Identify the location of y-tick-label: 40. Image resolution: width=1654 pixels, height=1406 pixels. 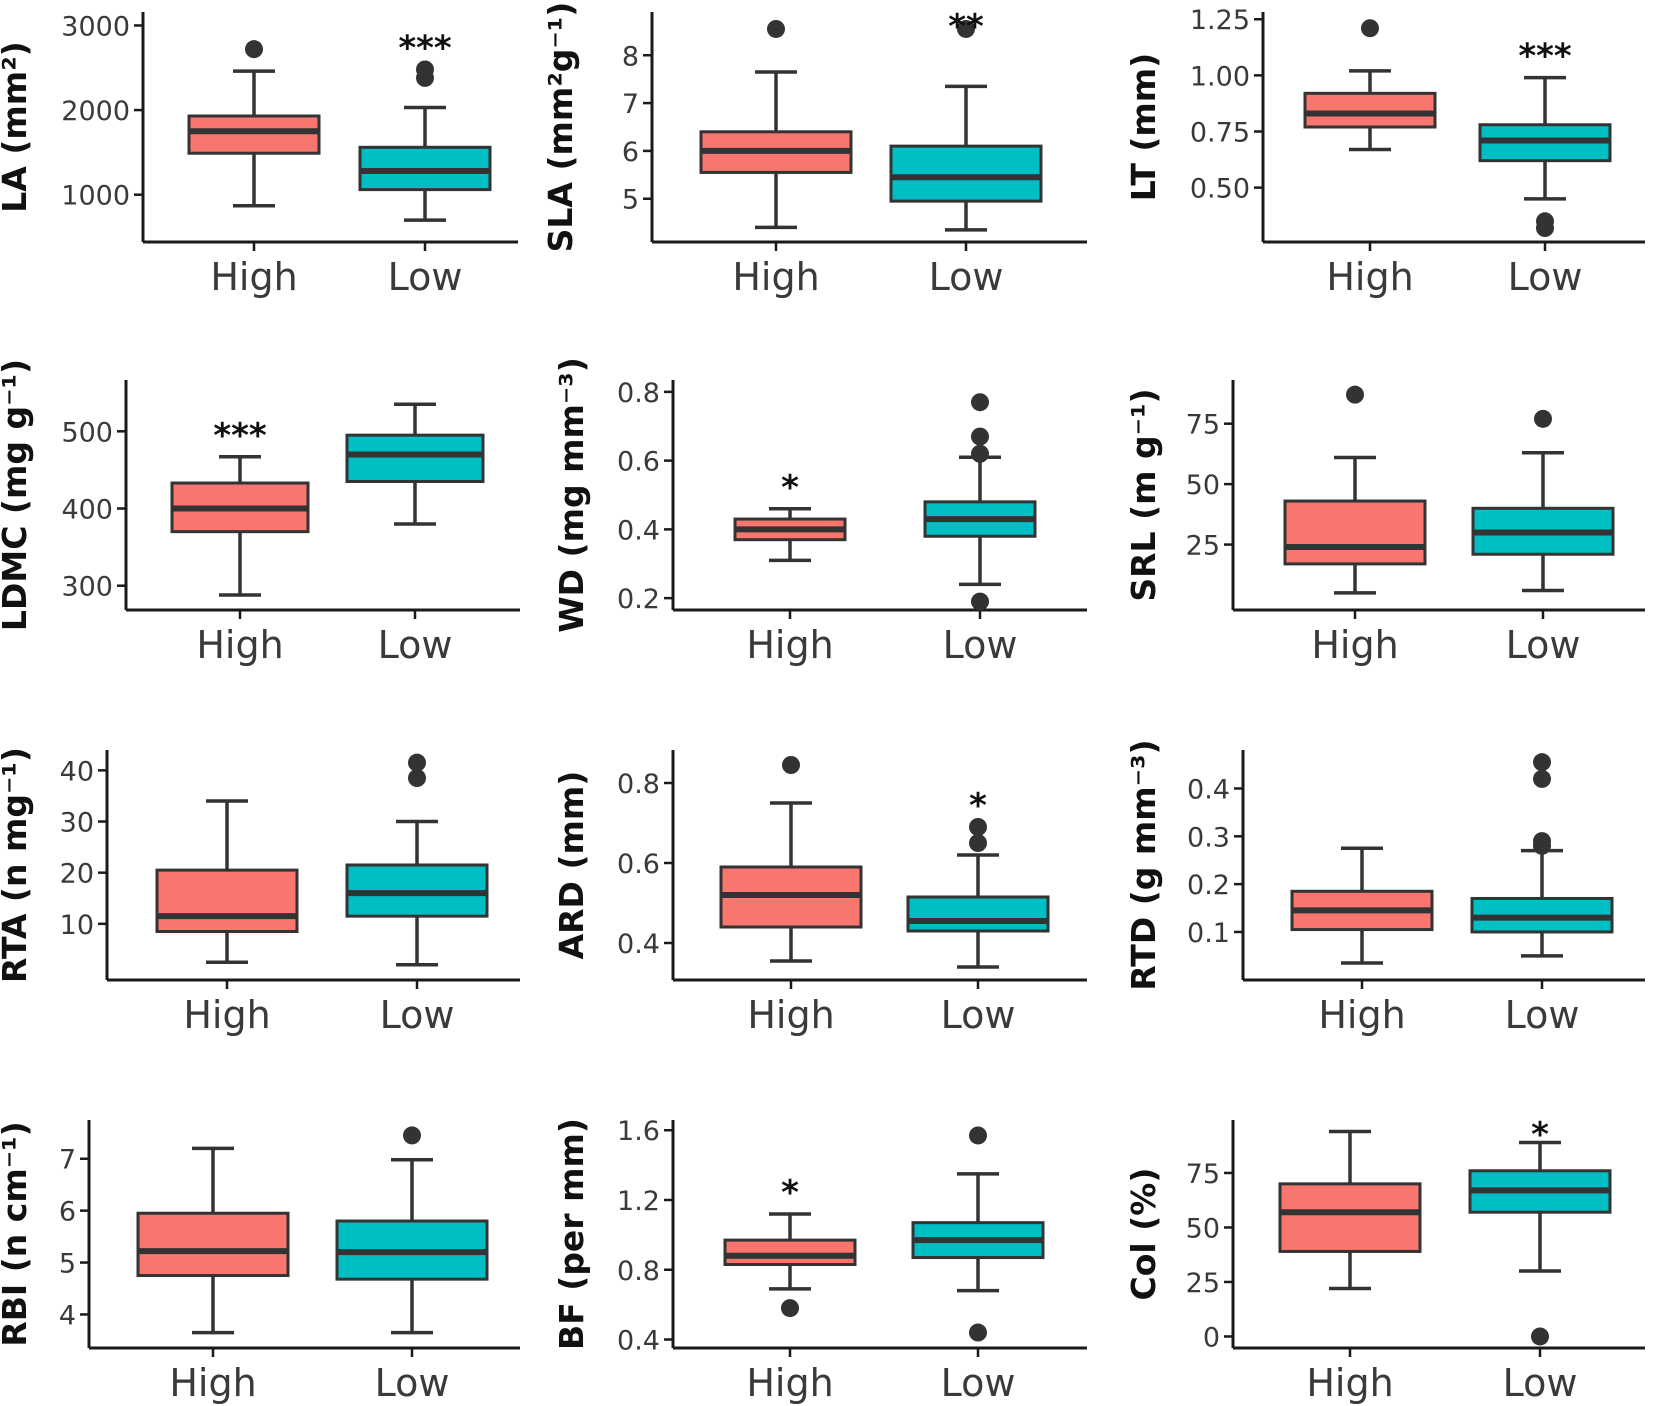
(77, 771).